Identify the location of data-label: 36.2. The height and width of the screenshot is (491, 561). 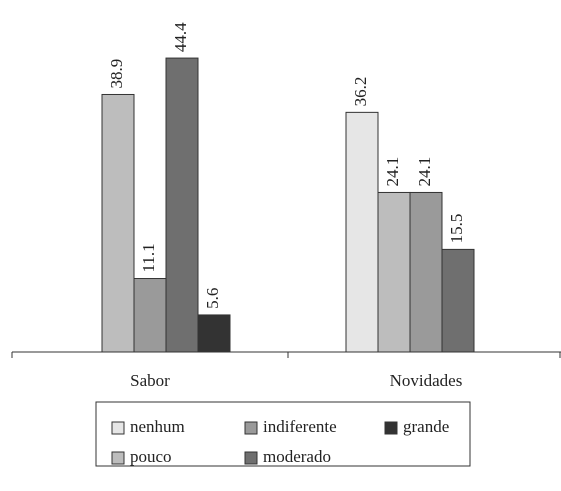
(360, 92).